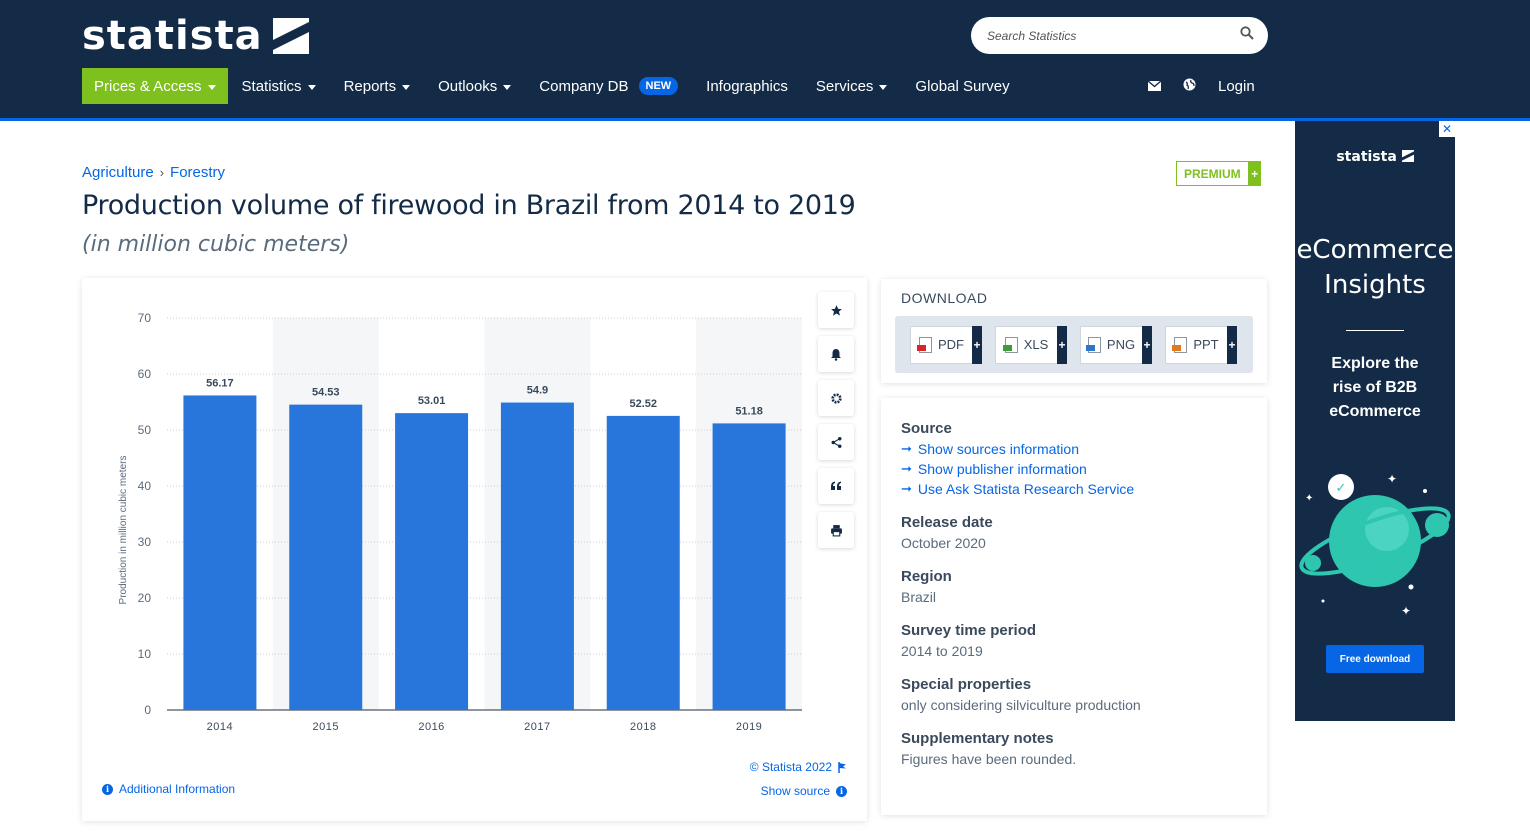 This screenshot has height=838, width=1530. Describe the element at coordinates (1074, 640) in the screenshot. I see `survey-block: Survey time period 2014 to 2019` at that location.